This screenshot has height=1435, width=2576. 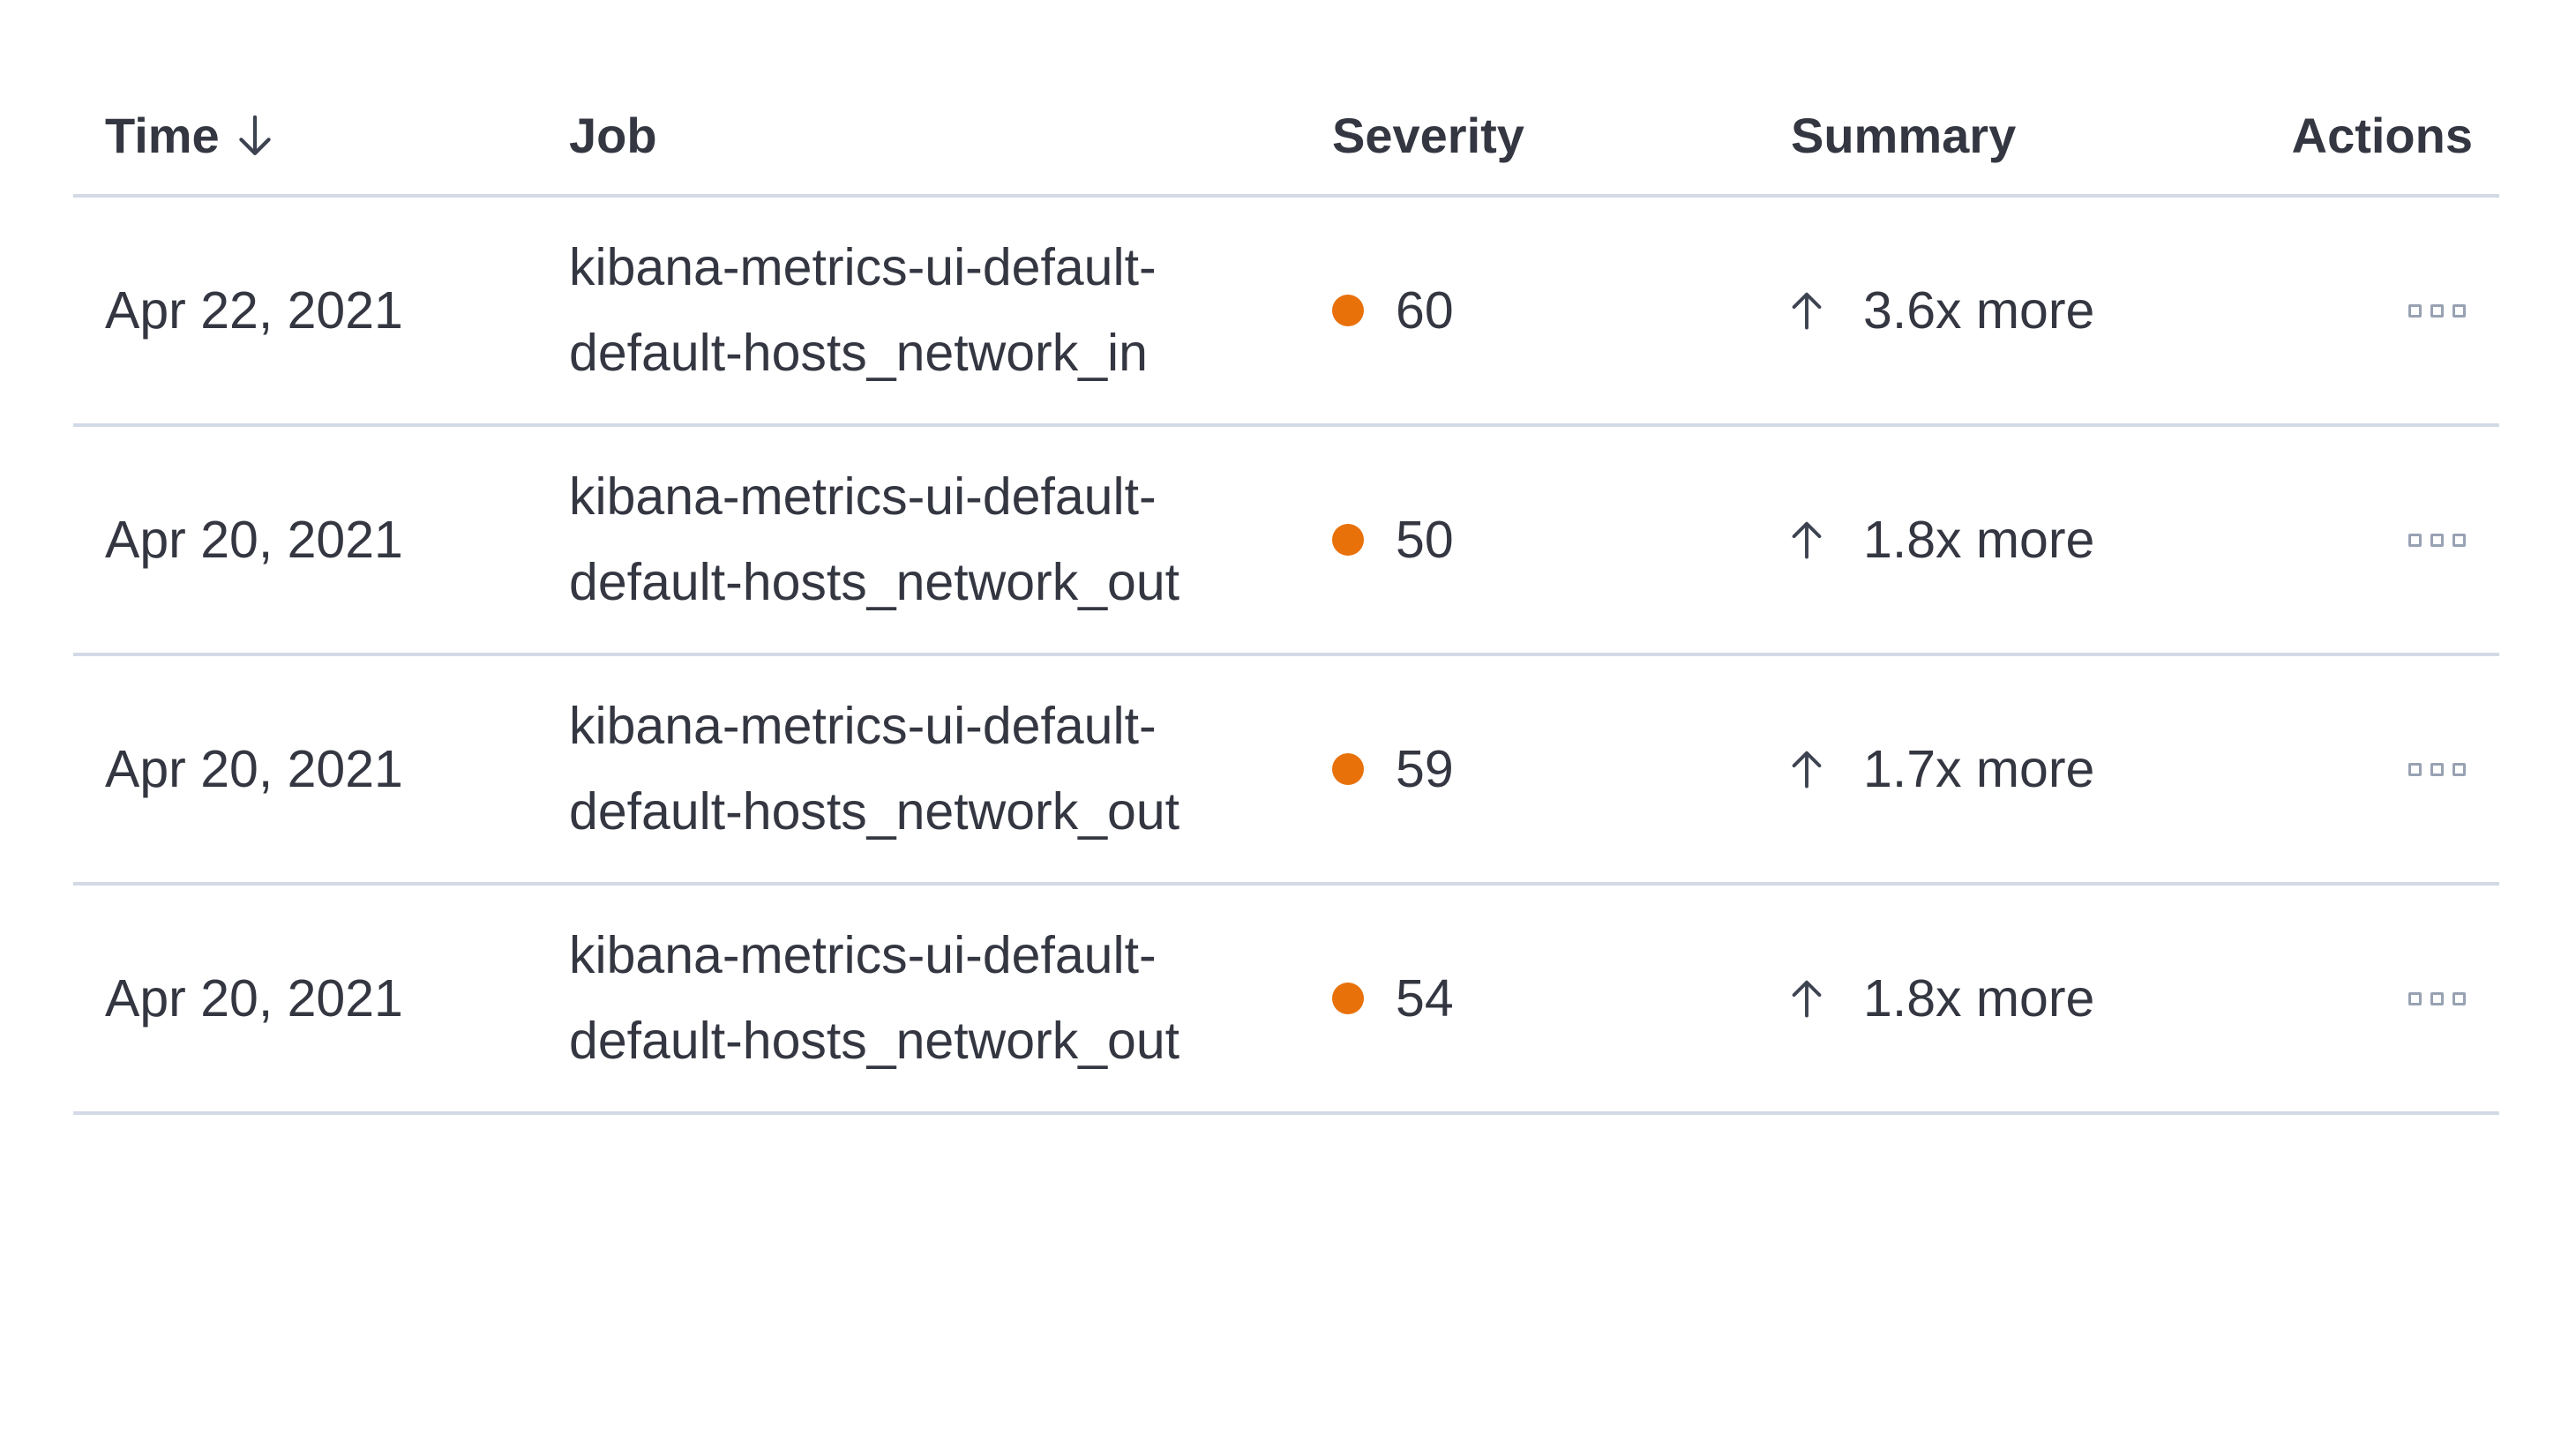 What do you see at coordinates (859, 353) in the screenshot?
I see `job-name-line: default-hosts_network_in` at bounding box center [859, 353].